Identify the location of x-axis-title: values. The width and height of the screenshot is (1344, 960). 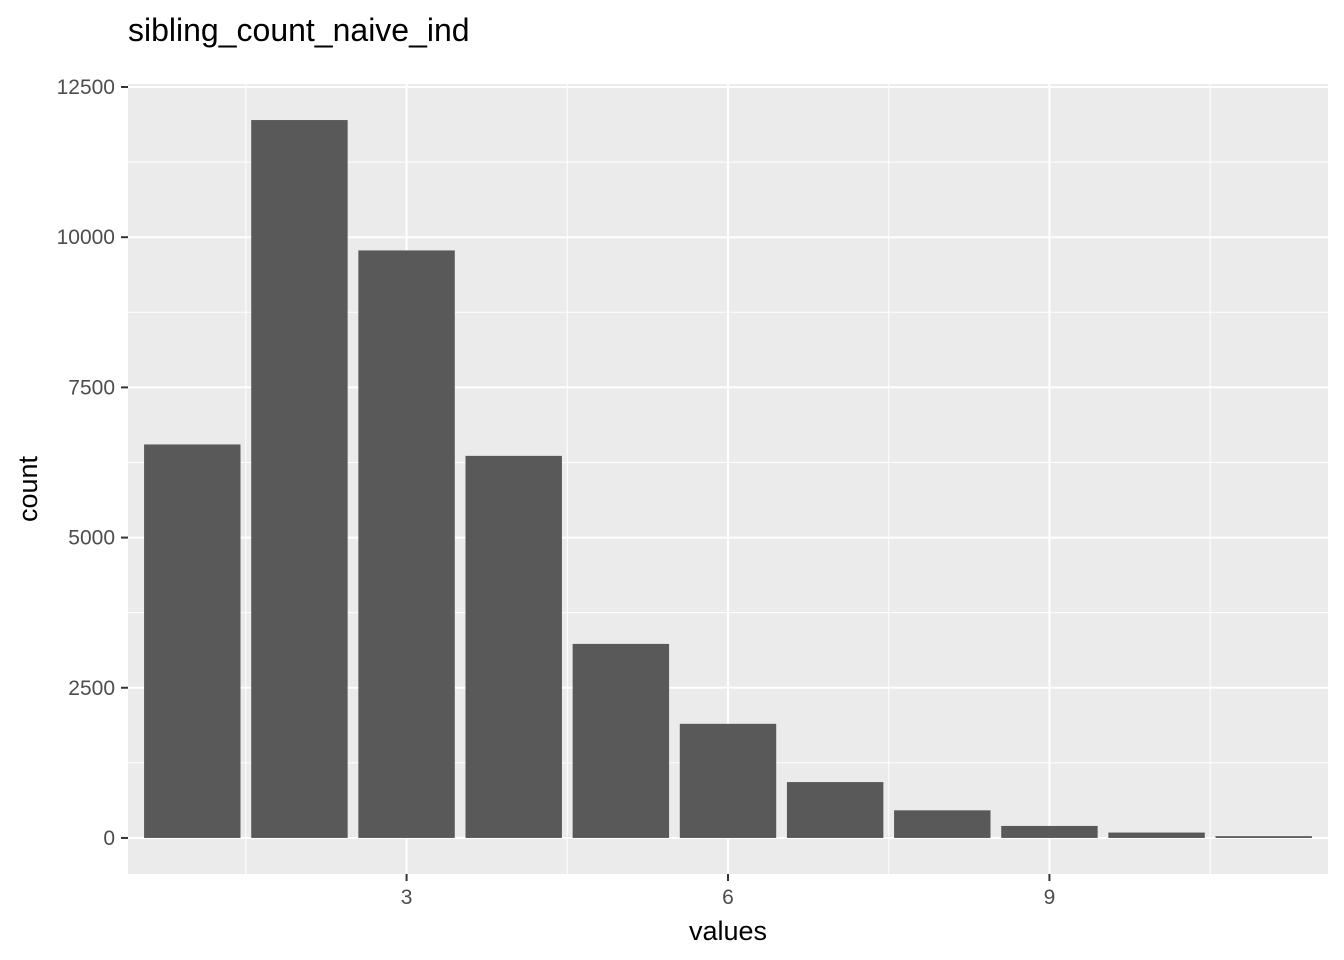
(728, 931).